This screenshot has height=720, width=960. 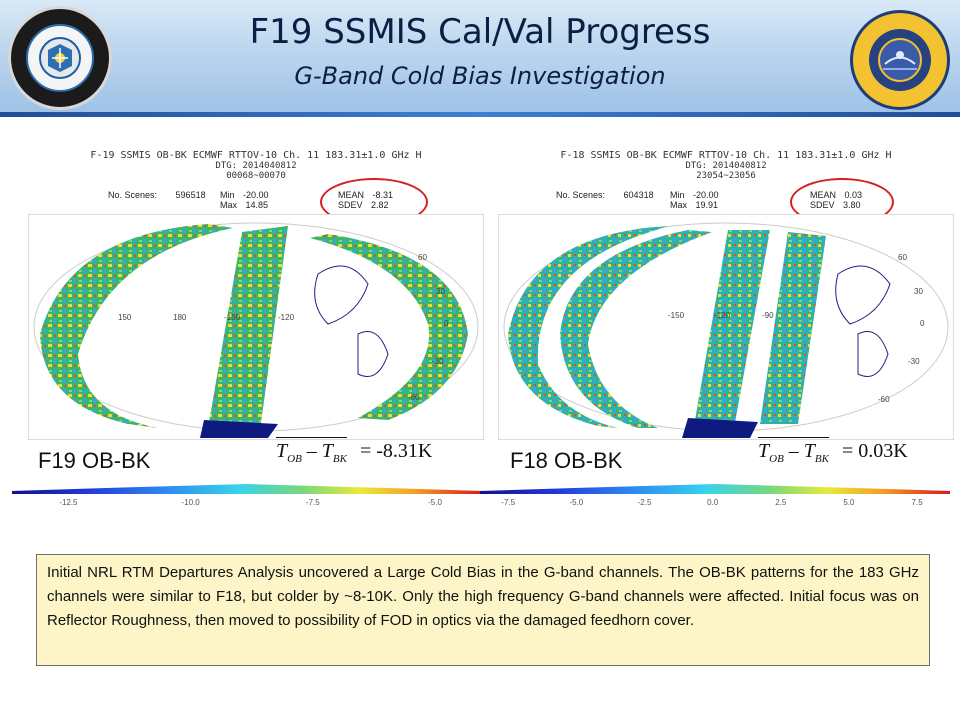 What do you see at coordinates (286, 317) in the screenshot?
I see `f19-lon-label: -120` at bounding box center [286, 317].